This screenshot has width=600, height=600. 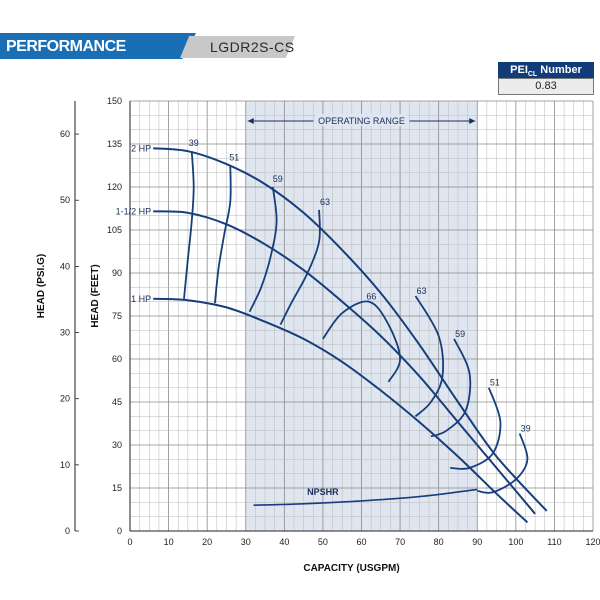 I want to click on y-tick-label: 120, so click(x=114, y=187).